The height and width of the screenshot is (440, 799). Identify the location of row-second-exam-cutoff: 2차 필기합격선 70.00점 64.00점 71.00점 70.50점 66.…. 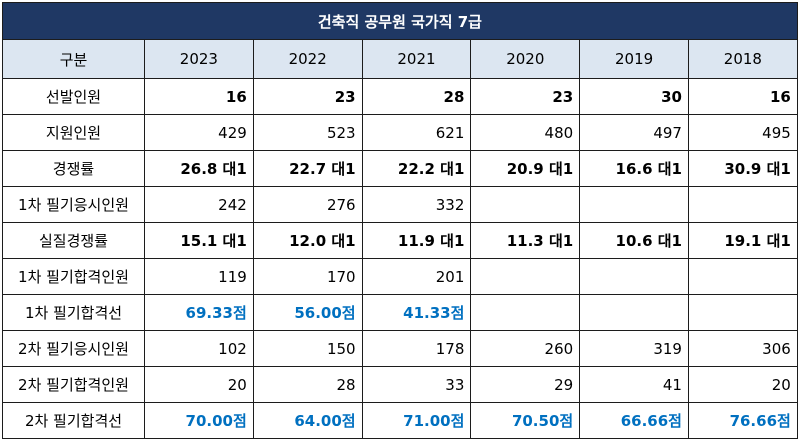
(400, 420).